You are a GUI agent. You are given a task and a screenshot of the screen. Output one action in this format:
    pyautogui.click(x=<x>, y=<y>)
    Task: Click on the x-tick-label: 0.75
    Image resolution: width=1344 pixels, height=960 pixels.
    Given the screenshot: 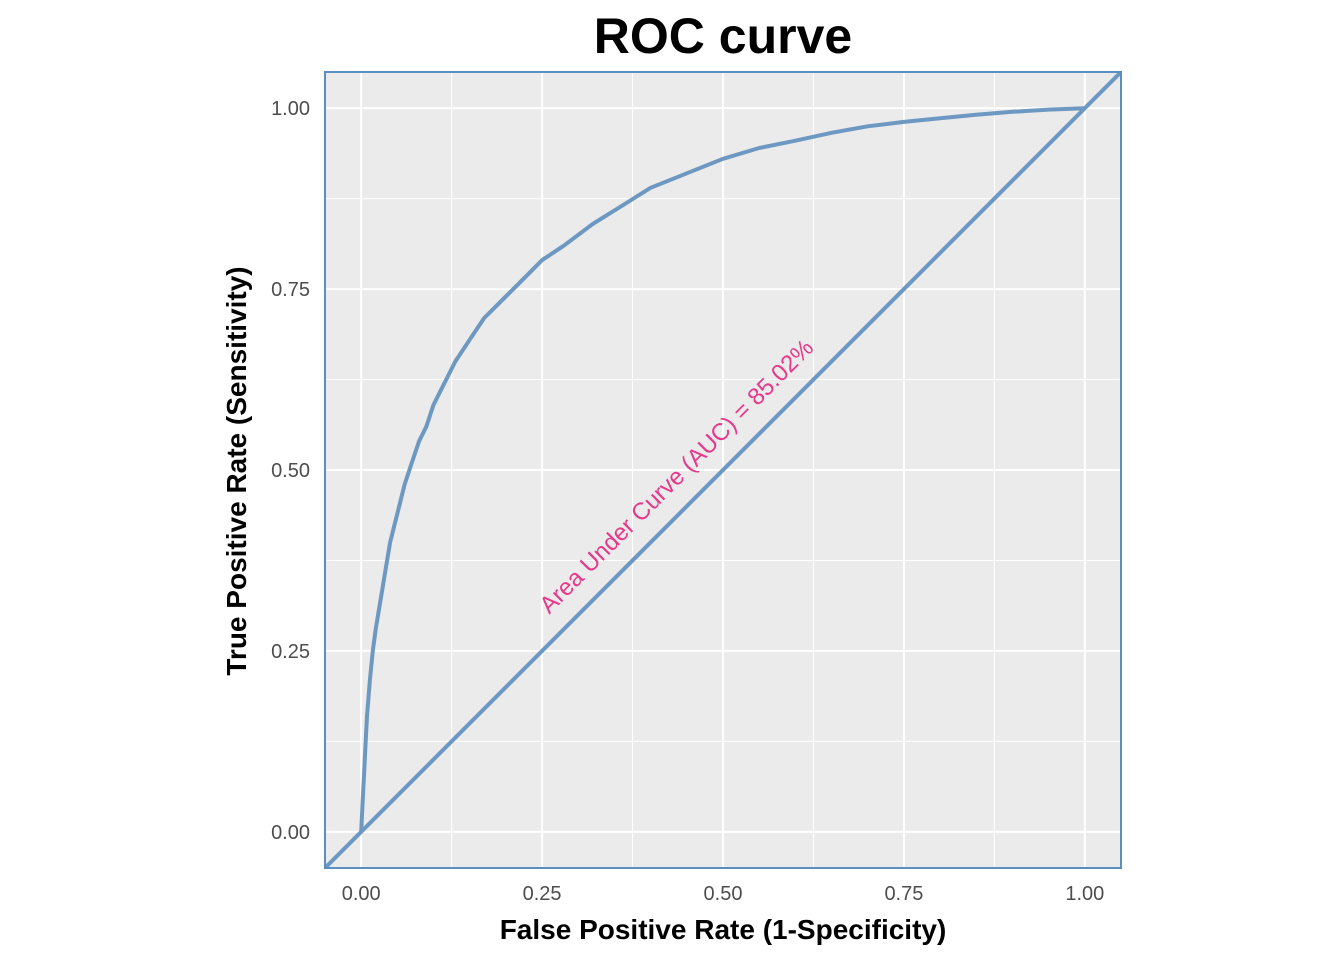 What is the action you would take?
    pyautogui.click(x=903, y=894)
    